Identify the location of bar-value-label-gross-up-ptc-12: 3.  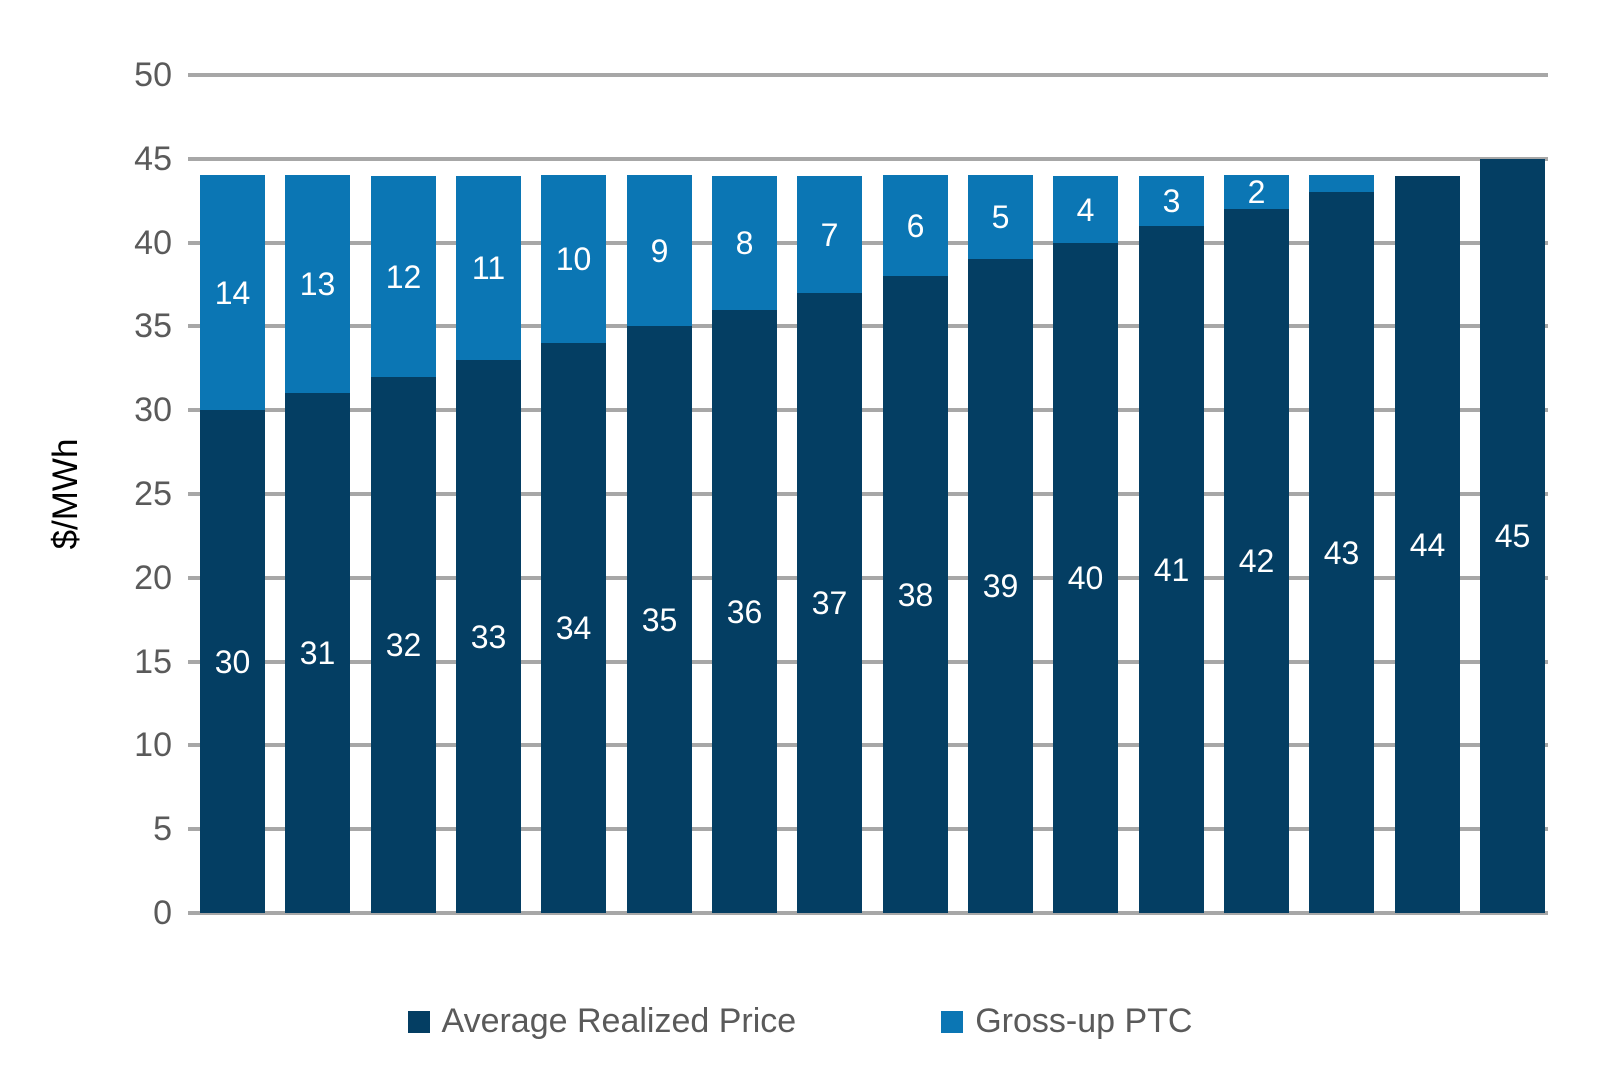
(1171, 201).